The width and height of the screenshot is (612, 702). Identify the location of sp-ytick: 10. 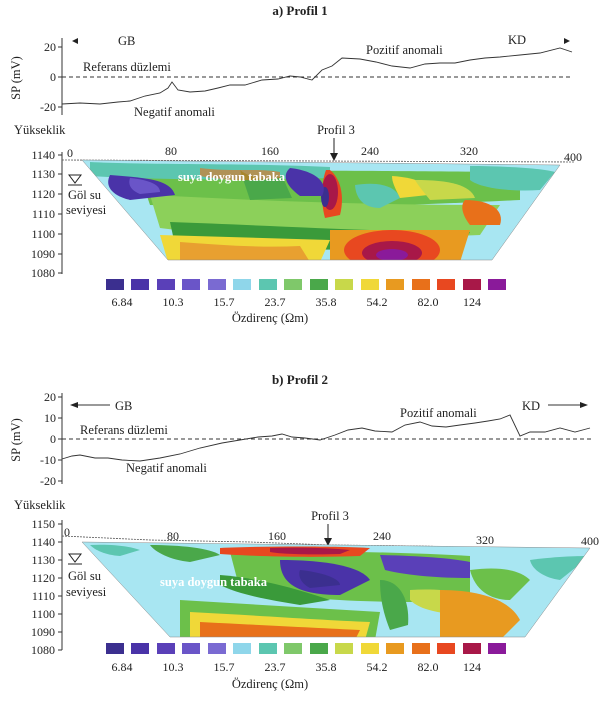
(50, 418).